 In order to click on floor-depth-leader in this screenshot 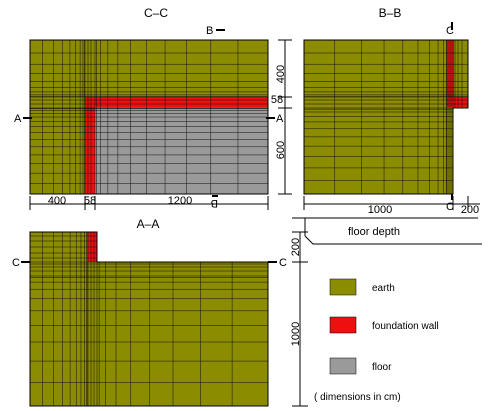, I will do `click(393, 240)`.